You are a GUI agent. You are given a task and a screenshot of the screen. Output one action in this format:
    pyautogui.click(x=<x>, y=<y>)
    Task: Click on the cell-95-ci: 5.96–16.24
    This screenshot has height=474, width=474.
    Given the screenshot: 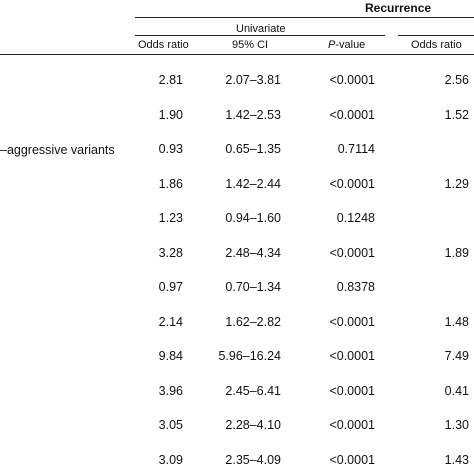 What is the action you would take?
    pyautogui.click(x=249, y=356)
    